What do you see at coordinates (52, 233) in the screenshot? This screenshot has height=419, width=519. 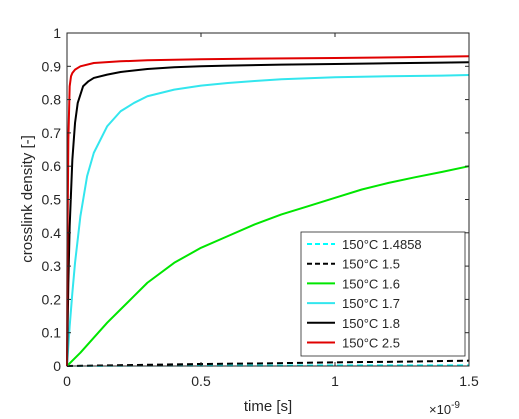 I see `y-tick-label: 0.4` at bounding box center [52, 233].